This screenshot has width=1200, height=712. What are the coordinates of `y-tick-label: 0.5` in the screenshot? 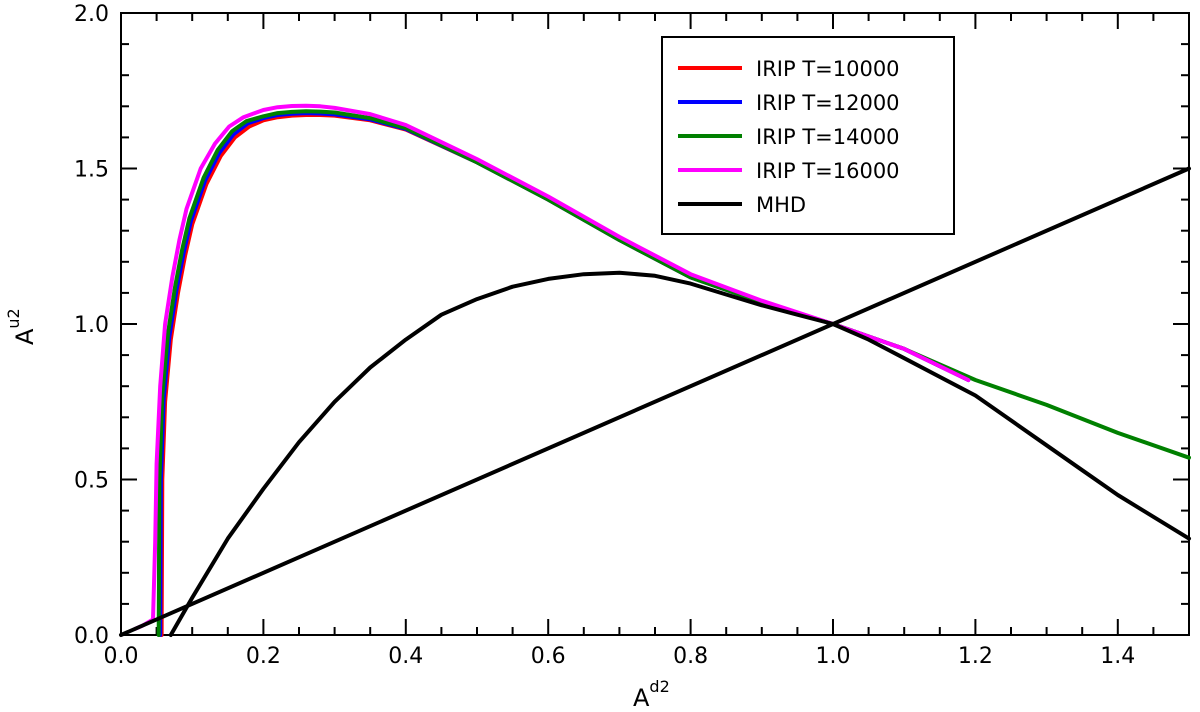 It's located at (91, 481).